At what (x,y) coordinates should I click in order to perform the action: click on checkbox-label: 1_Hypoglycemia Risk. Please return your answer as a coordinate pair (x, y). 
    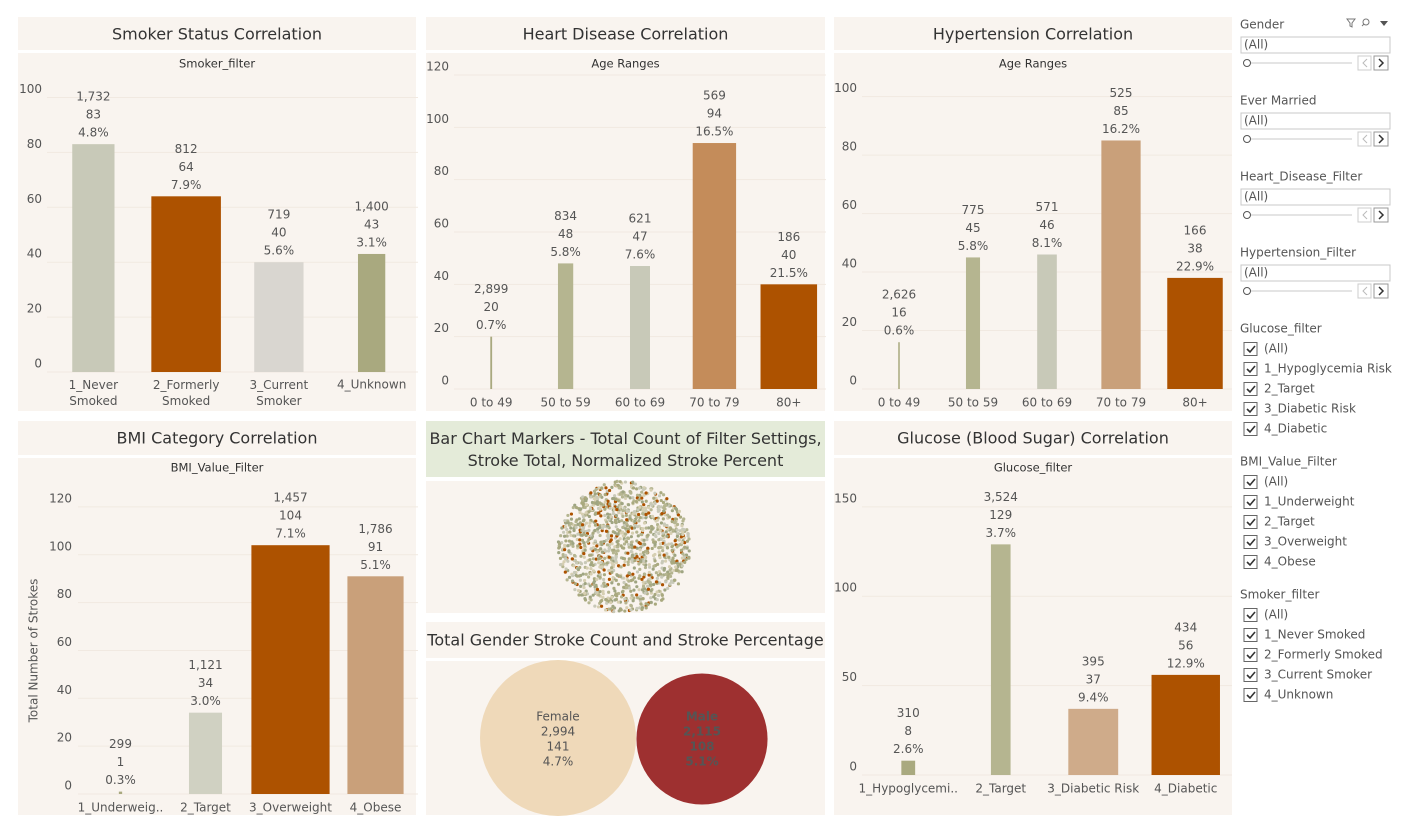
    Looking at the image, I should click on (1328, 369).